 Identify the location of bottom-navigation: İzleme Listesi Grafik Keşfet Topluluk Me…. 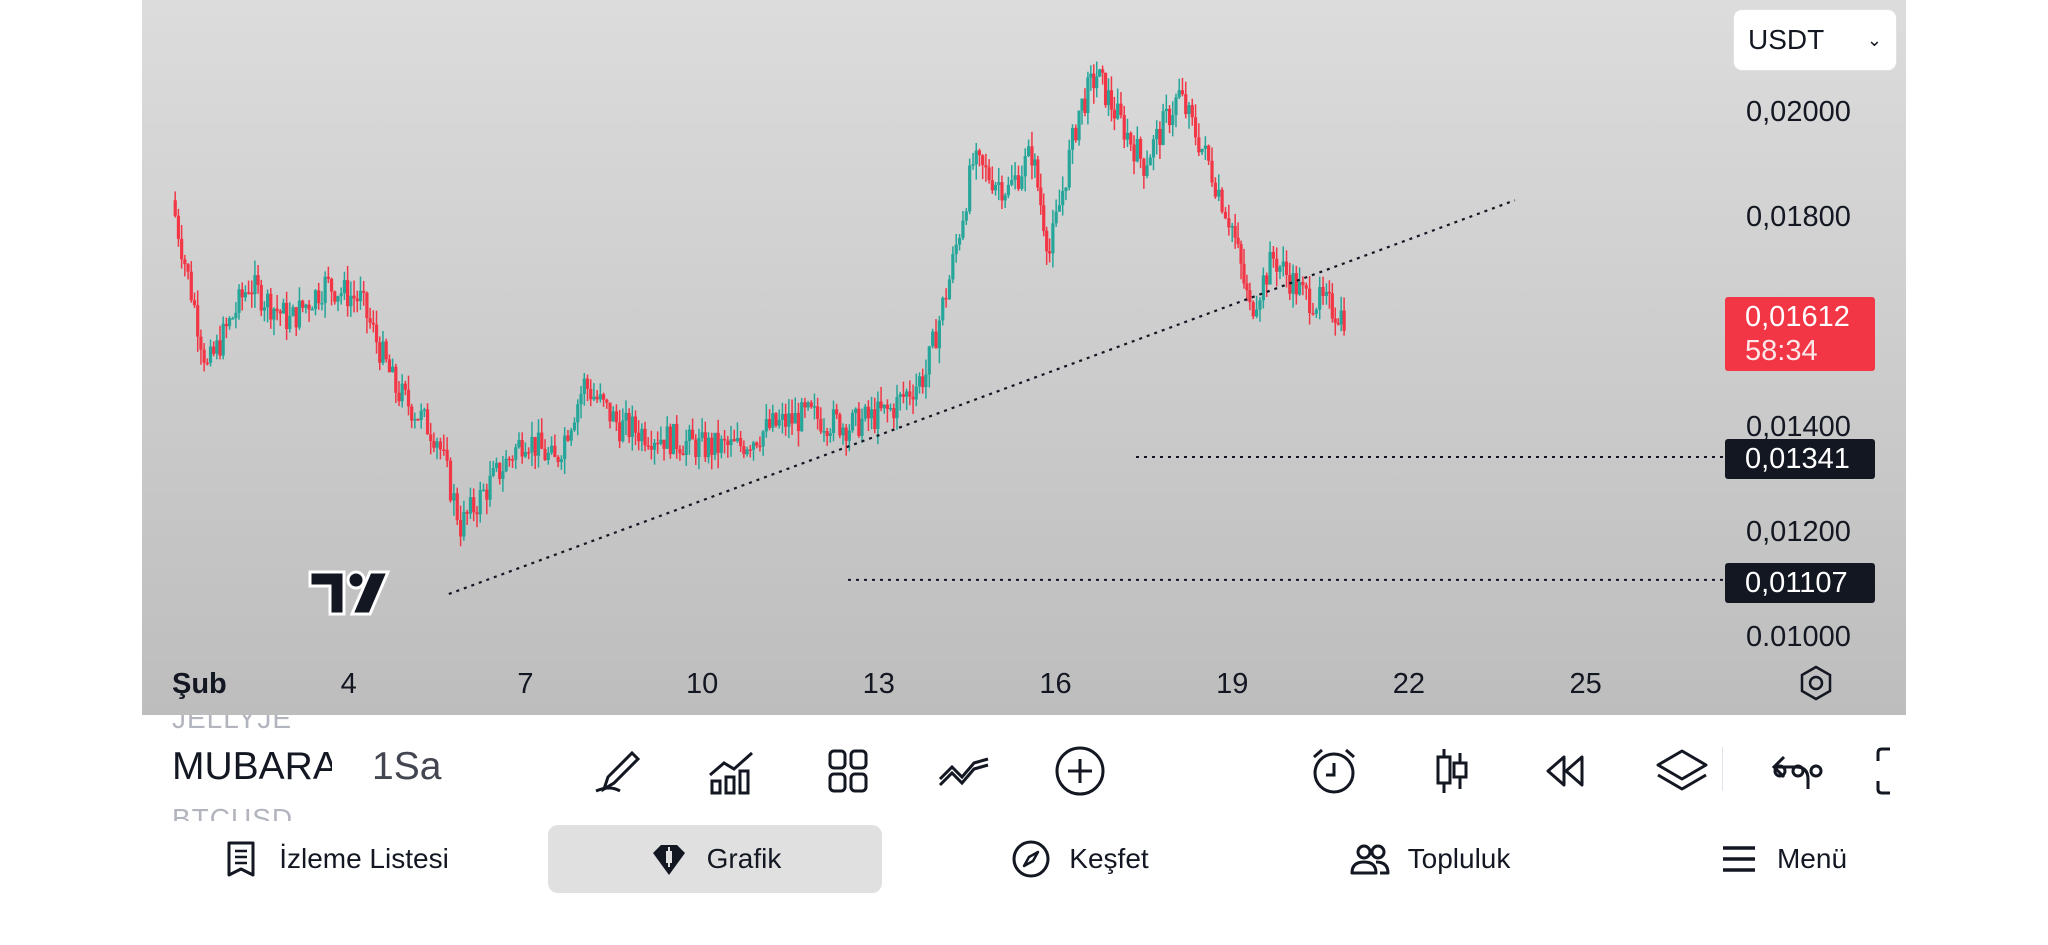
(1024, 883).